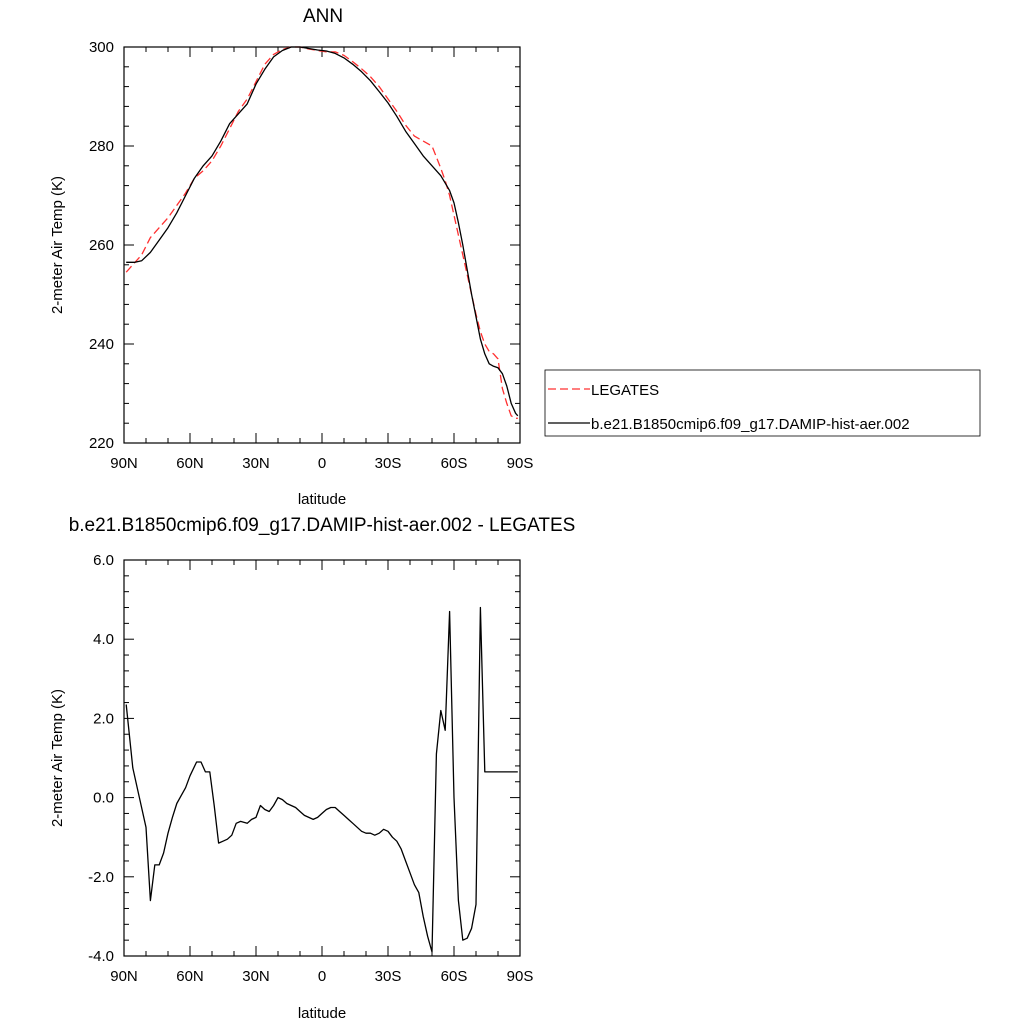  Describe the element at coordinates (190, 976) in the screenshot. I see `bottom-x-tick-label: 60N` at that location.